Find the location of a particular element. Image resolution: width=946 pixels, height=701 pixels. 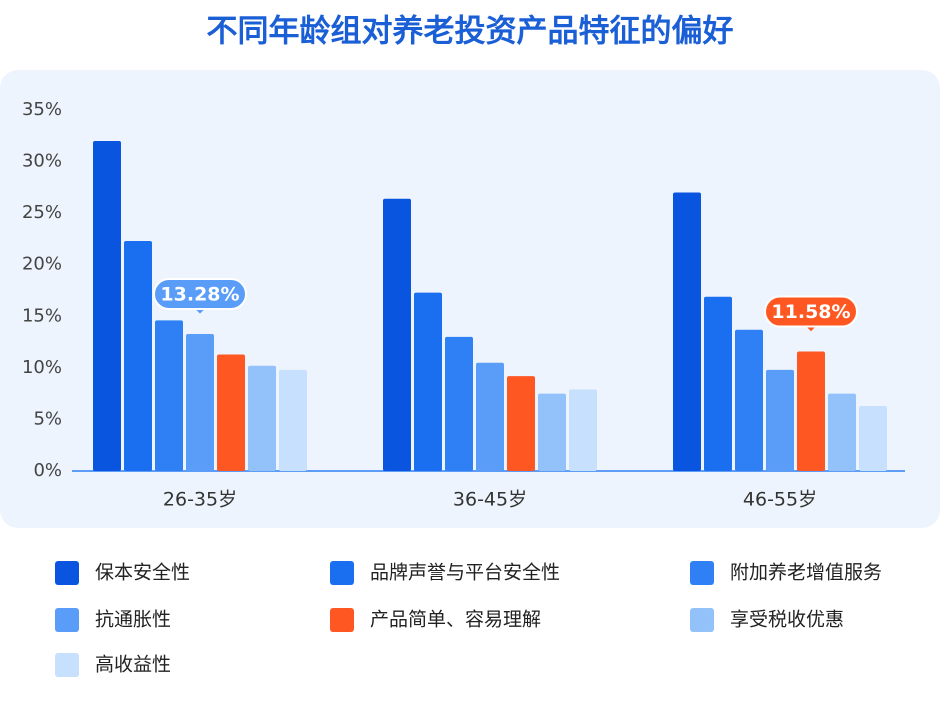

y-tick-label: 20% is located at coordinates (42, 264).